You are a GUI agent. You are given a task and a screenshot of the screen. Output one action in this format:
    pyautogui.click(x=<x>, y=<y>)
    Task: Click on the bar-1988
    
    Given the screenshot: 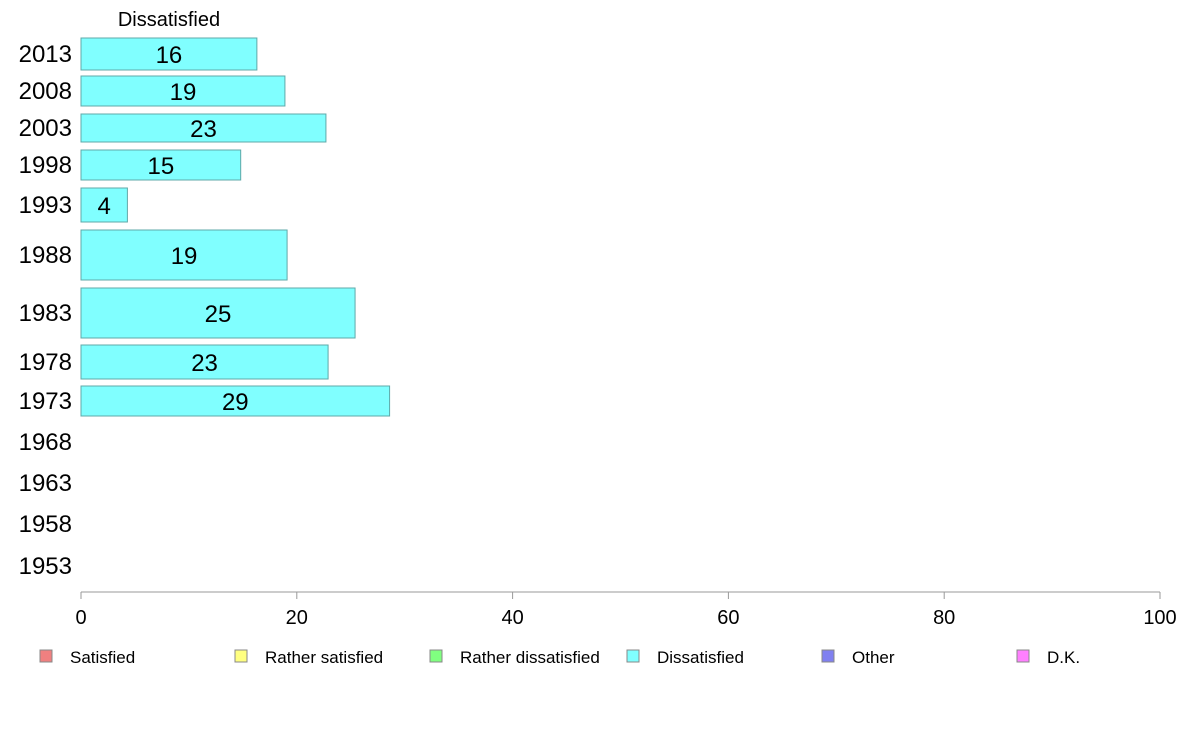 What is the action you would take?
    pyautogui.click(x=184, y=255)
    